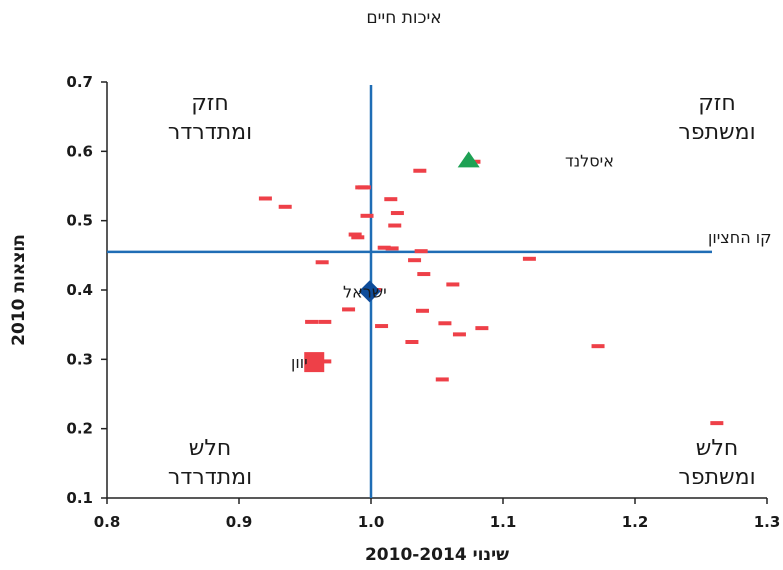 This screenshot has width=783, height=570. What do you see at coordinates (717, 448) in the screenshot?
I see `quadrant-label-bottom-right: חלש` at bounding box center [717, 448].